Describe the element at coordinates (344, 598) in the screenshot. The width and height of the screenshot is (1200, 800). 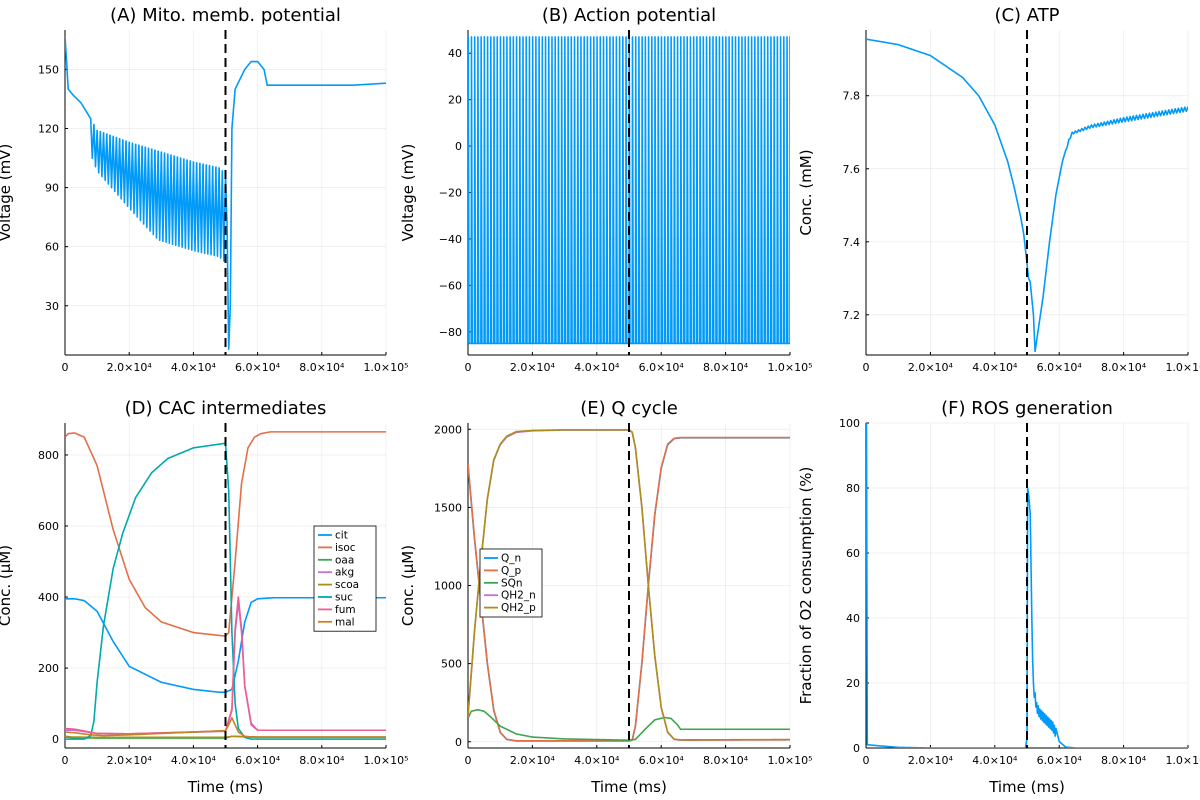
I see `legend-entry-suc: suc` at that location.